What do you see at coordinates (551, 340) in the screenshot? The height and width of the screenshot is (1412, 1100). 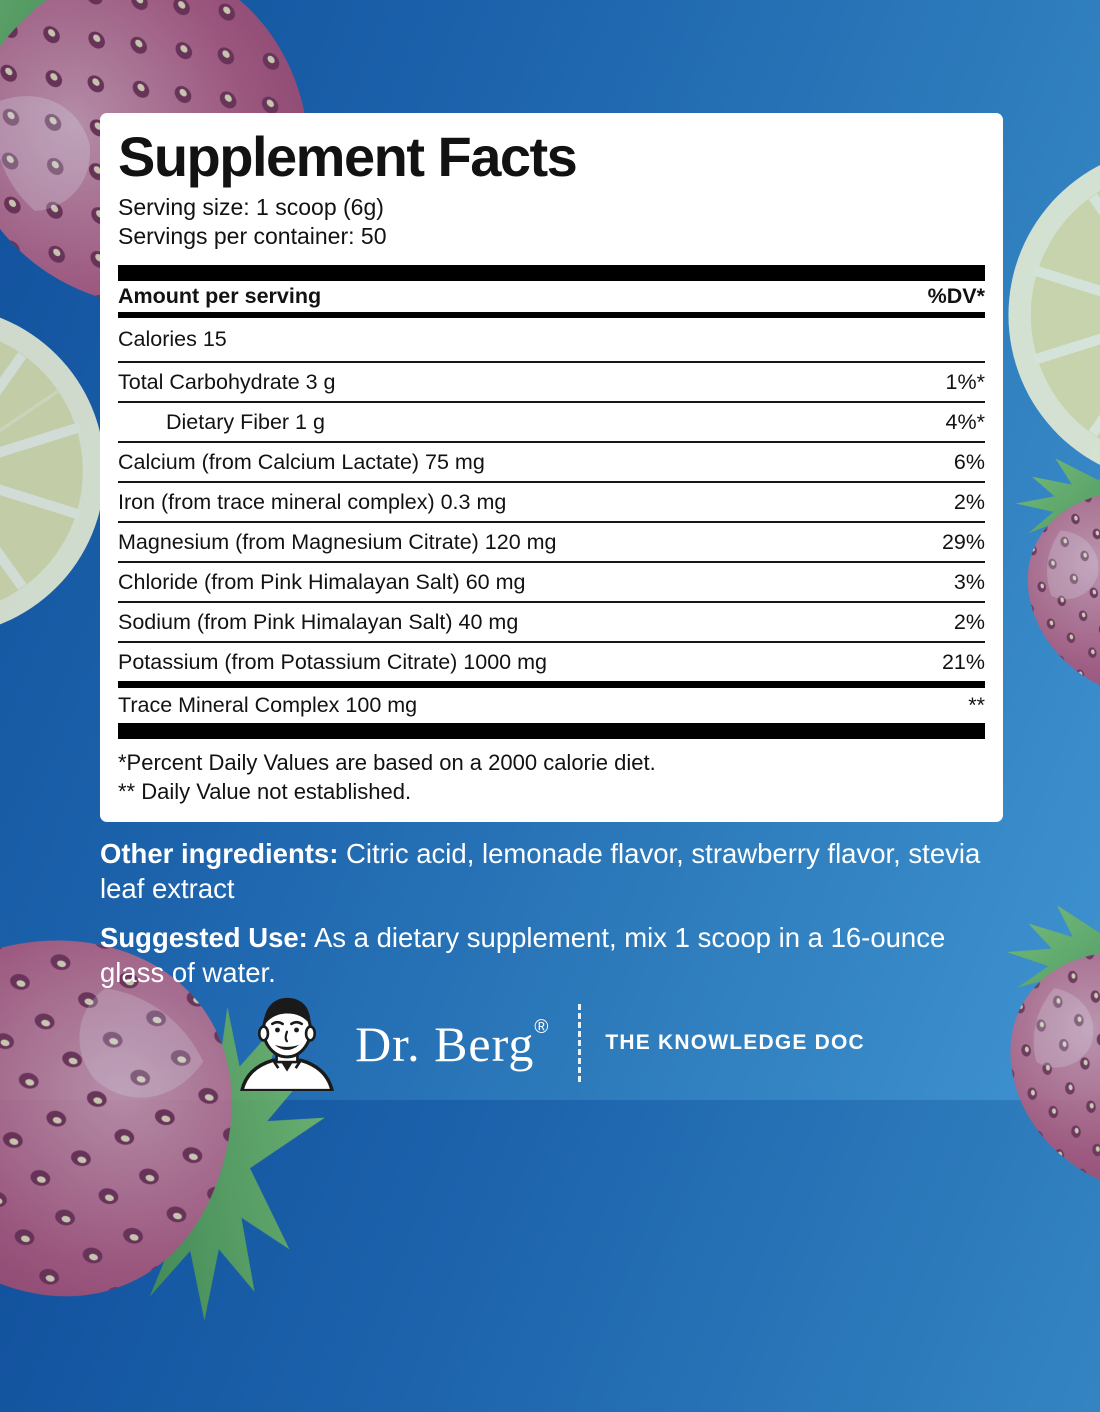 I see `table-row: Calories 15` at bounding box center [551, 340].